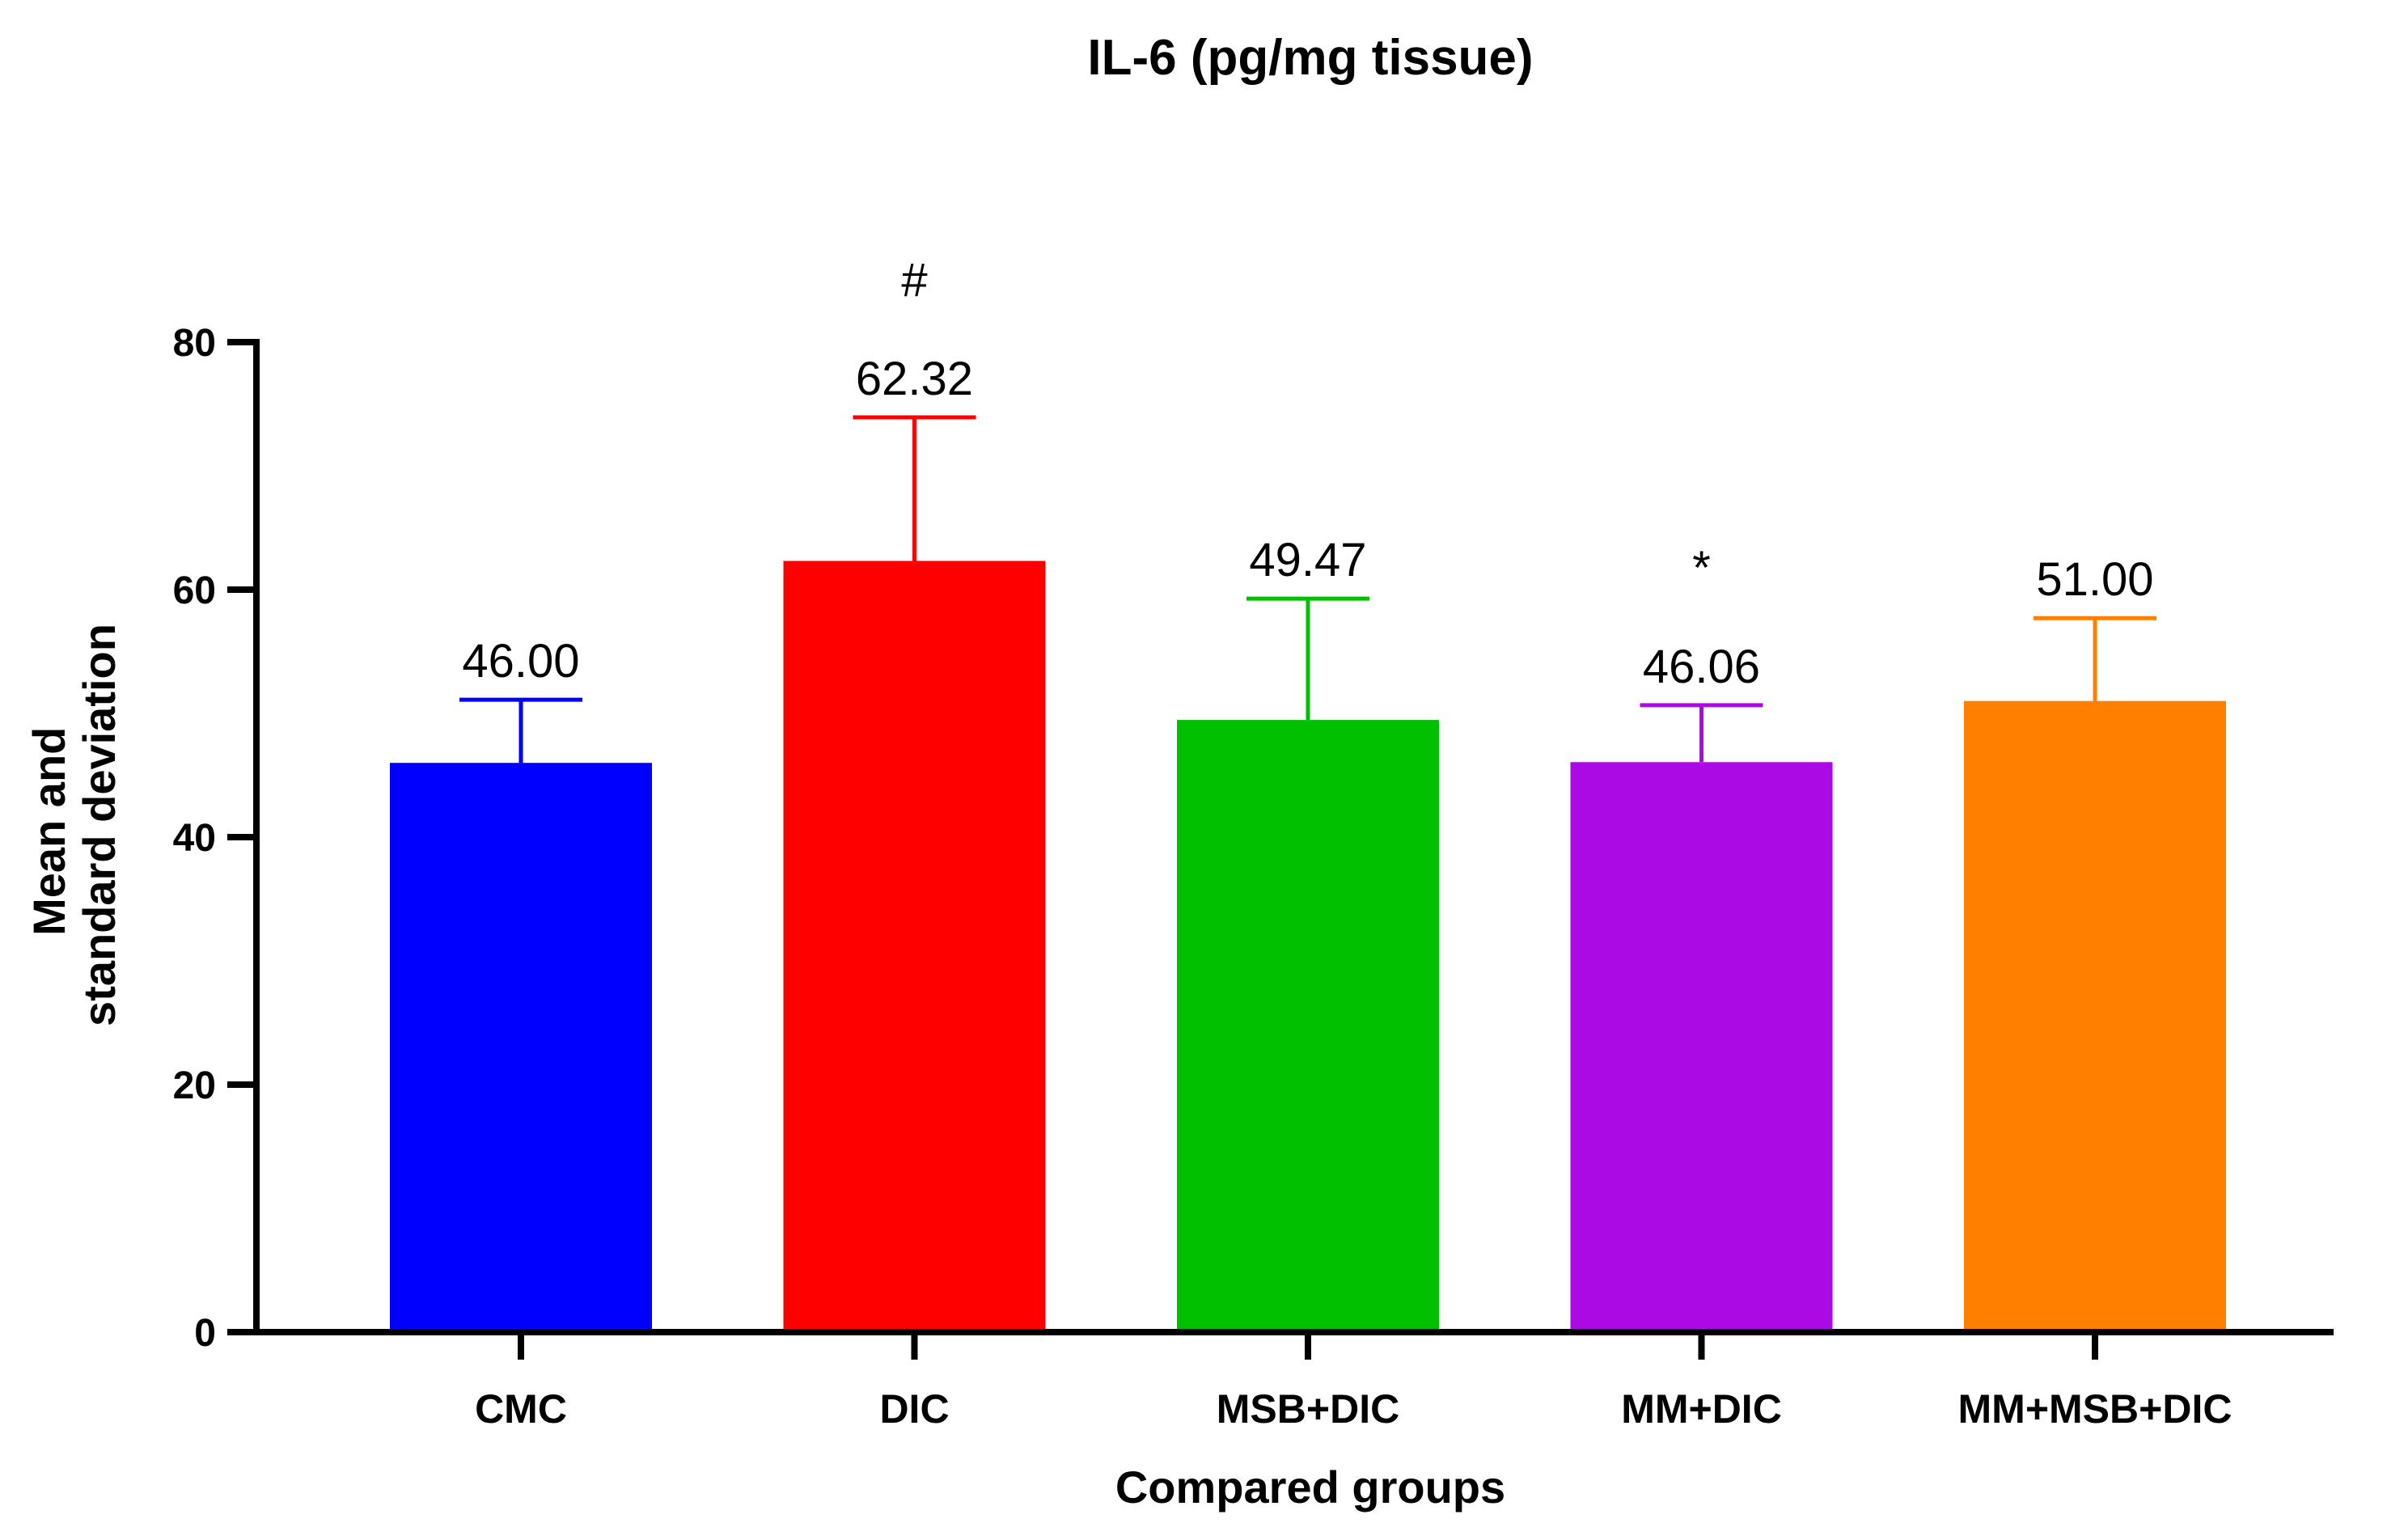  What do you see at coordinates (521, 1409) in the screenshot?
I see `x-tick-label-1: CMC` at bounding box center [521, 1409].